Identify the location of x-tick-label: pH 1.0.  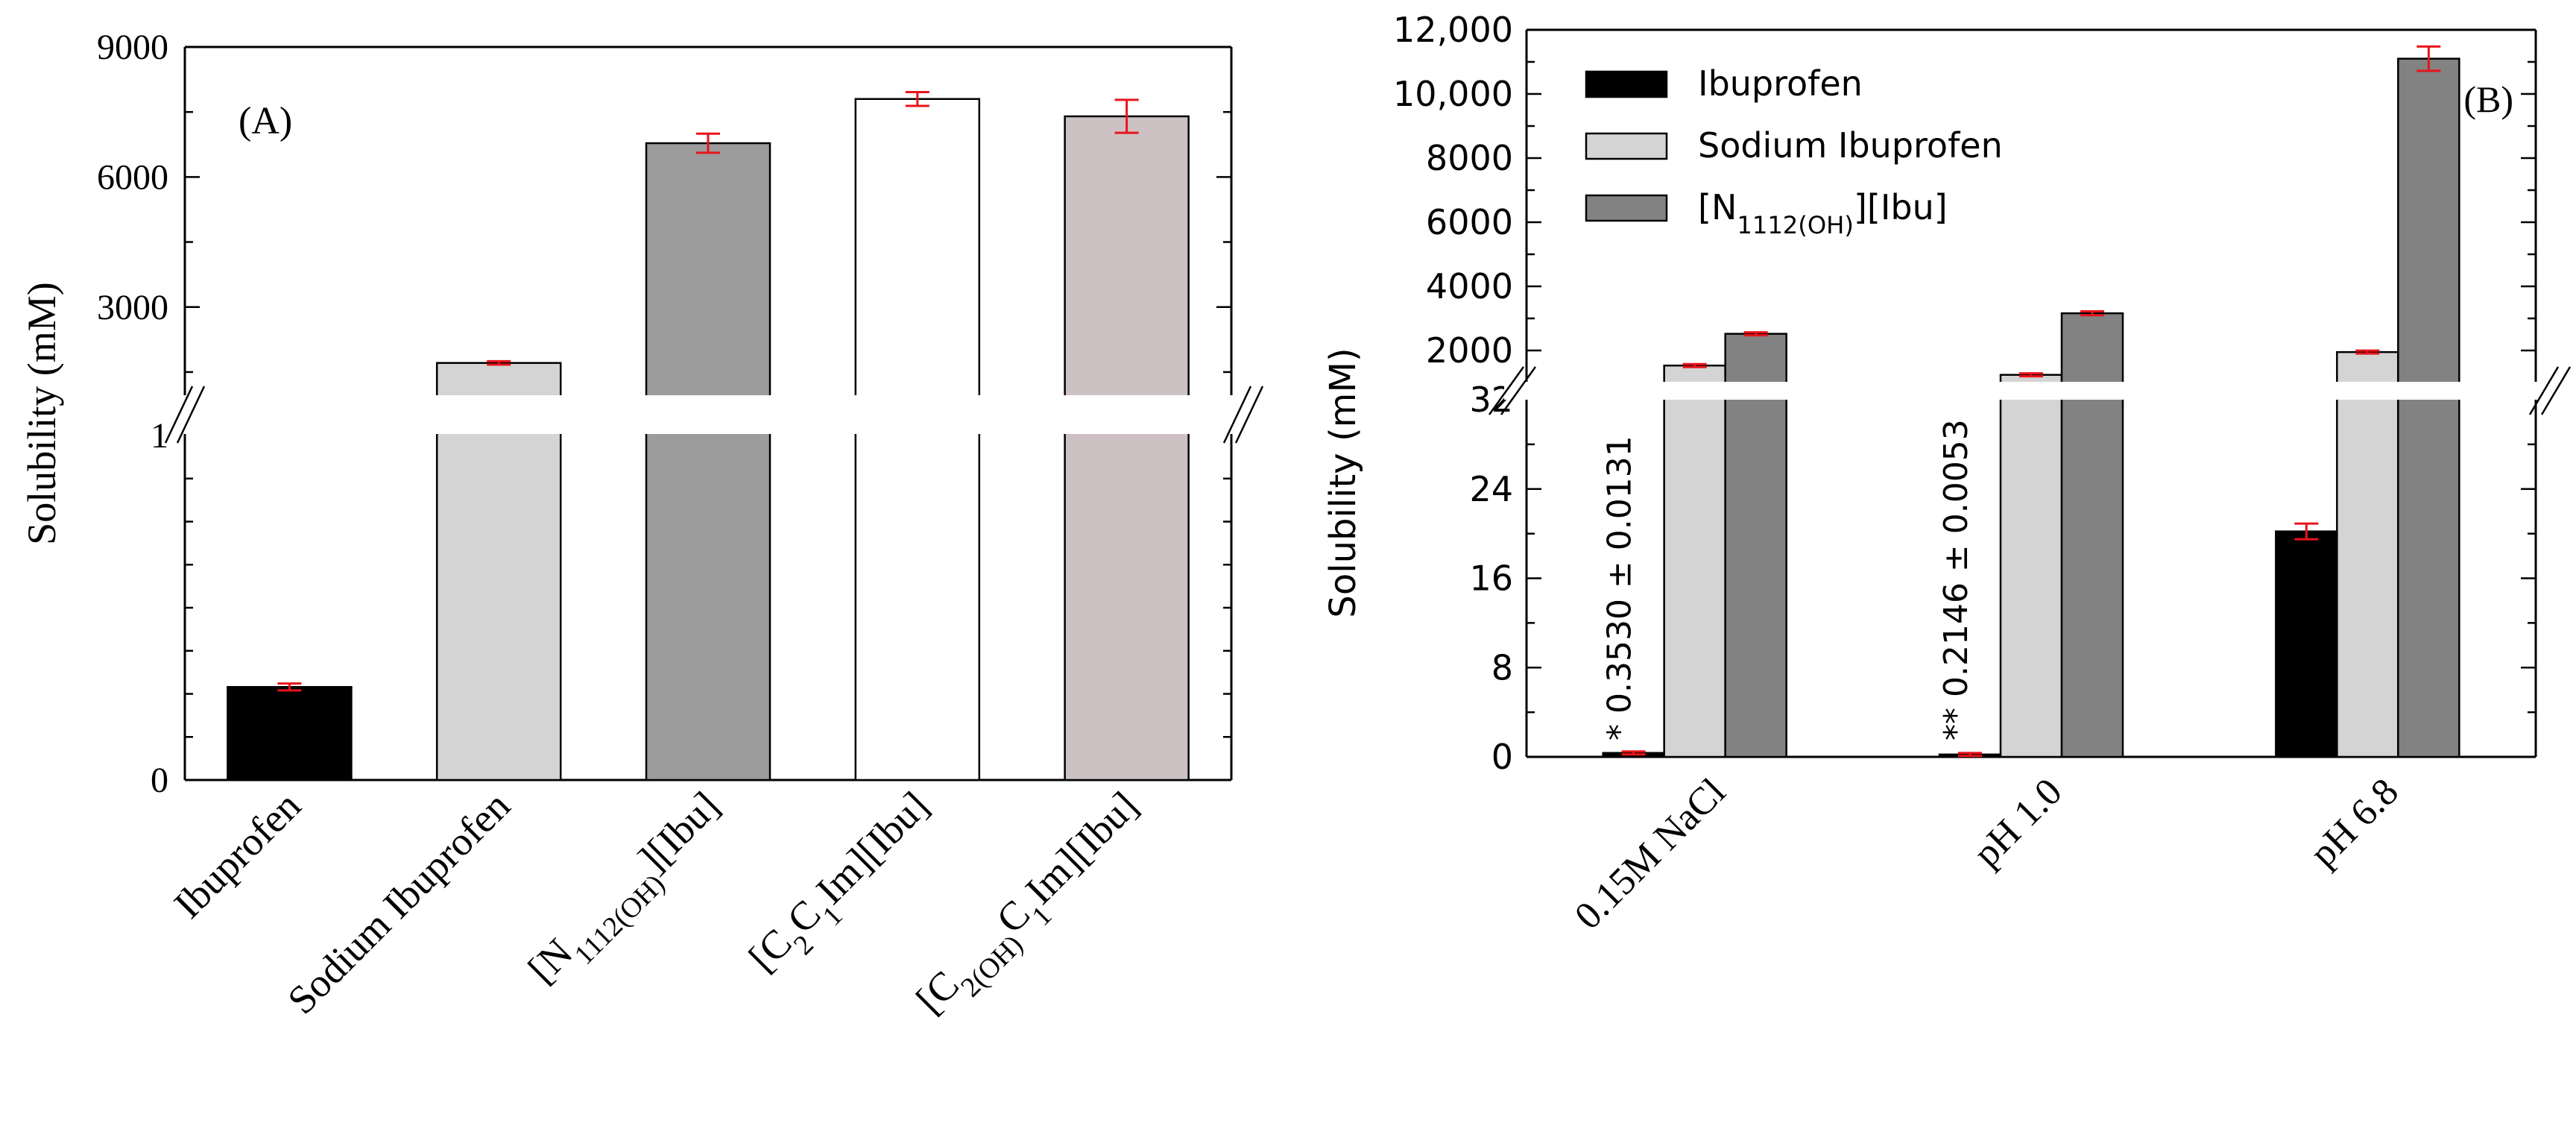
(2018, 822).